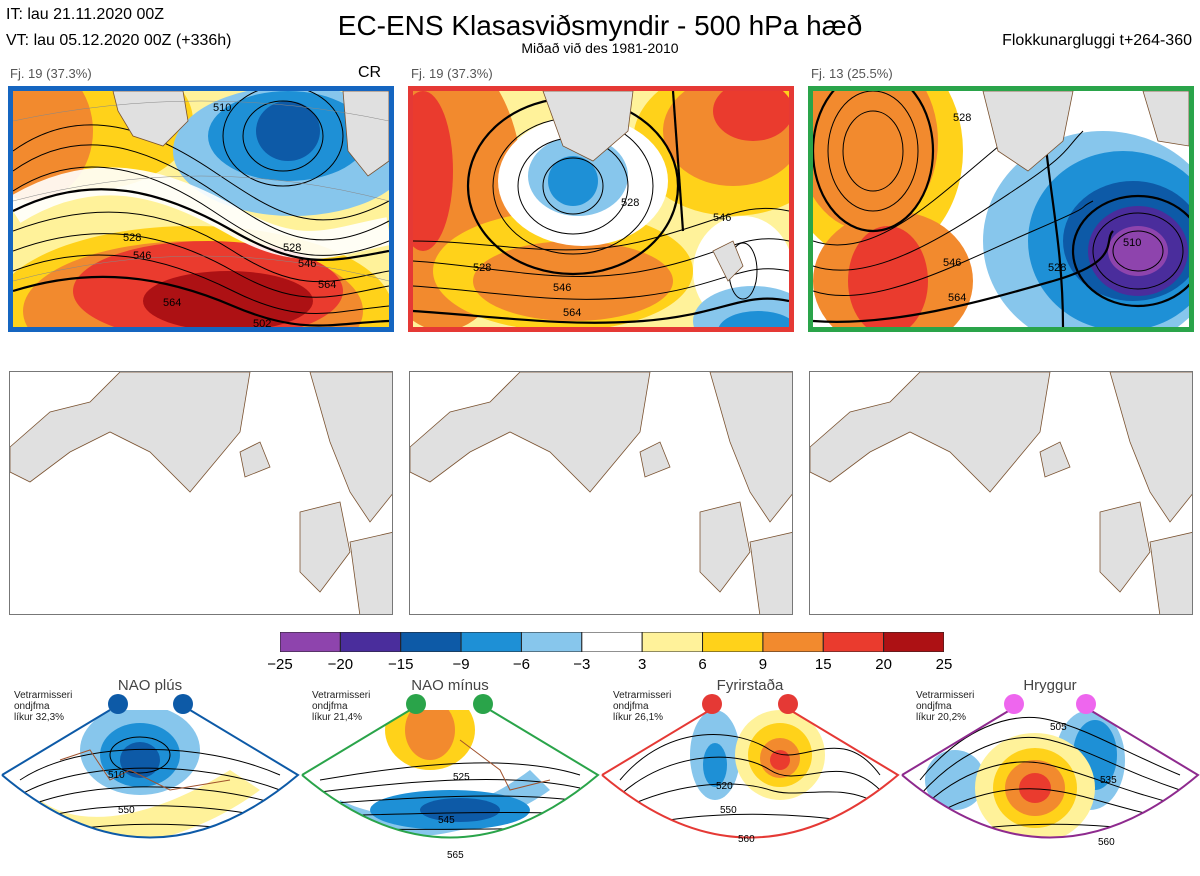 The image size is (1200, 876). I want to click on regime-dot-blocking-right, so click(788, 704).